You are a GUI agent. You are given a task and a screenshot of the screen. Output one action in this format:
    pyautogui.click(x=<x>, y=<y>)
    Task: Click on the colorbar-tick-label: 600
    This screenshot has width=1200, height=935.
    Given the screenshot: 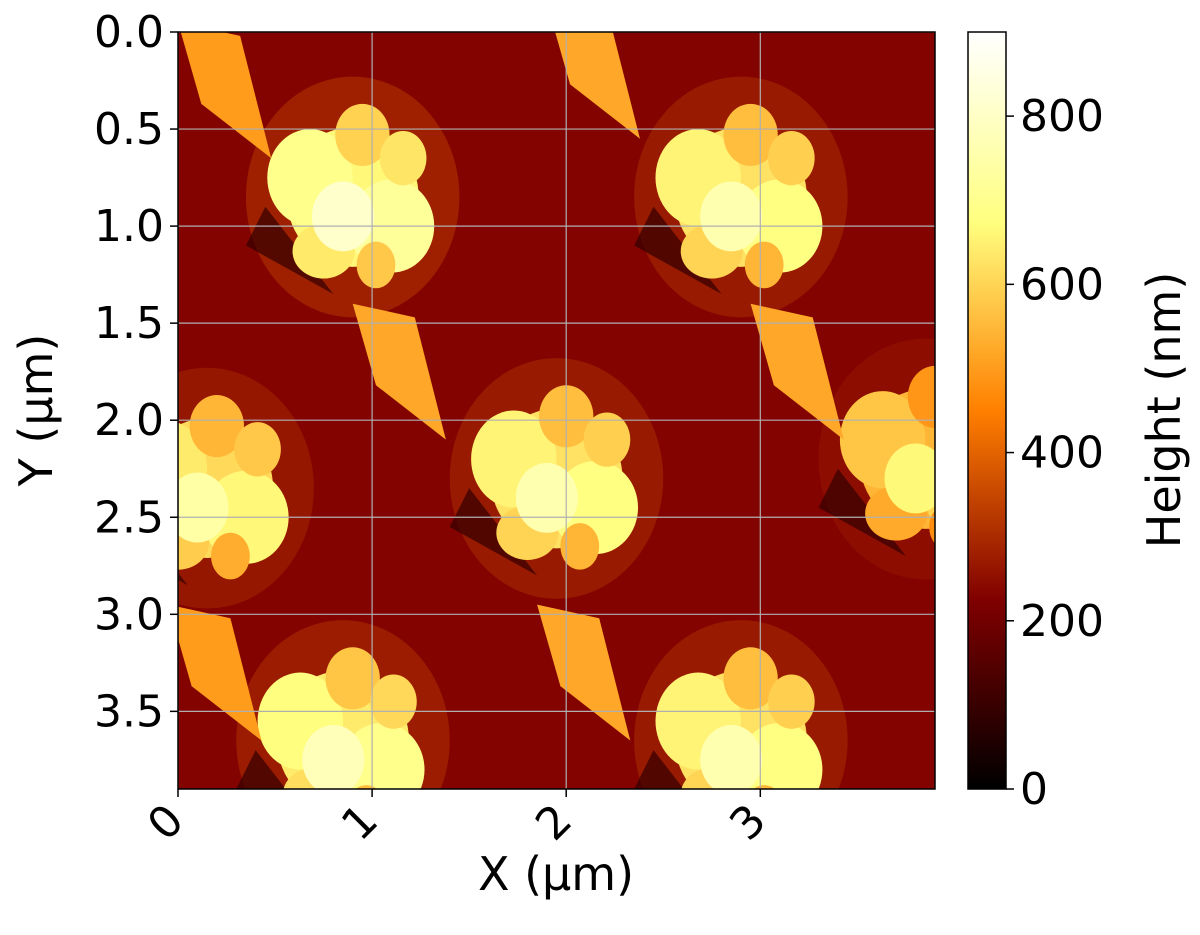 What is the action you would take?
    pyautogui.click(x=1062, y=284)
    